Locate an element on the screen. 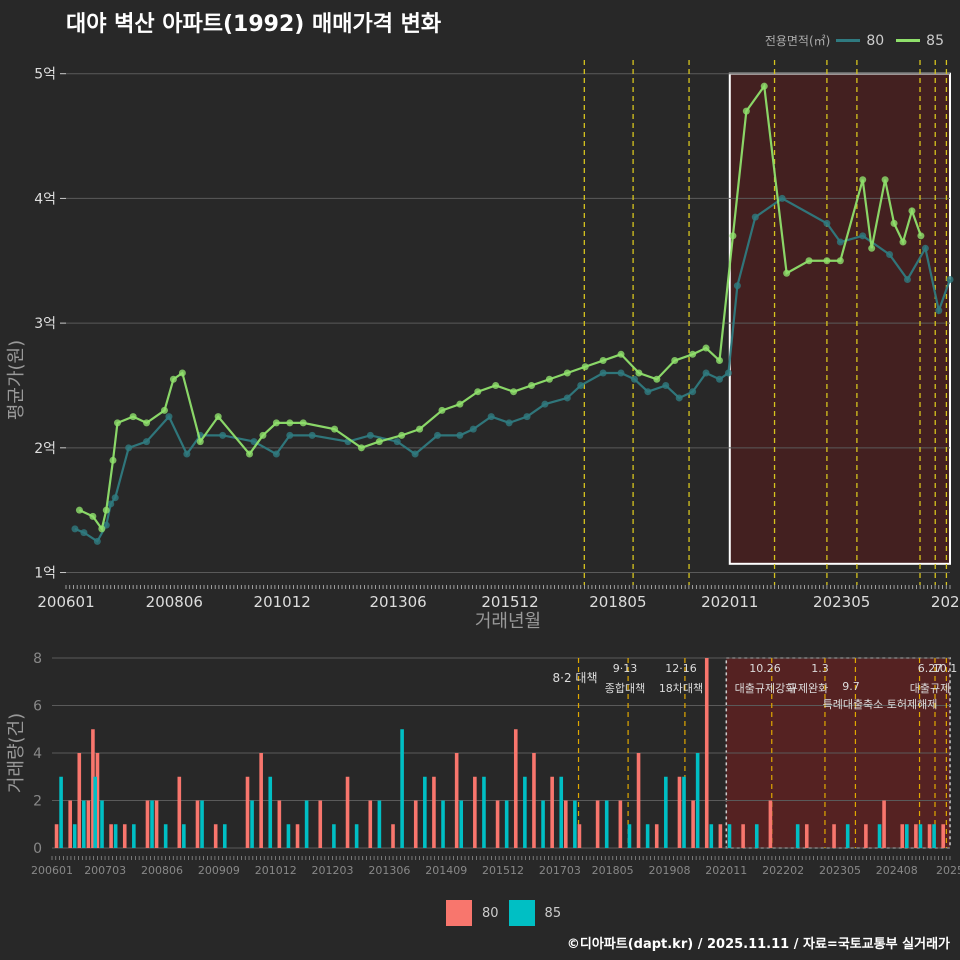  y-tick-label: 3억 is located at coordinates (45, 324).